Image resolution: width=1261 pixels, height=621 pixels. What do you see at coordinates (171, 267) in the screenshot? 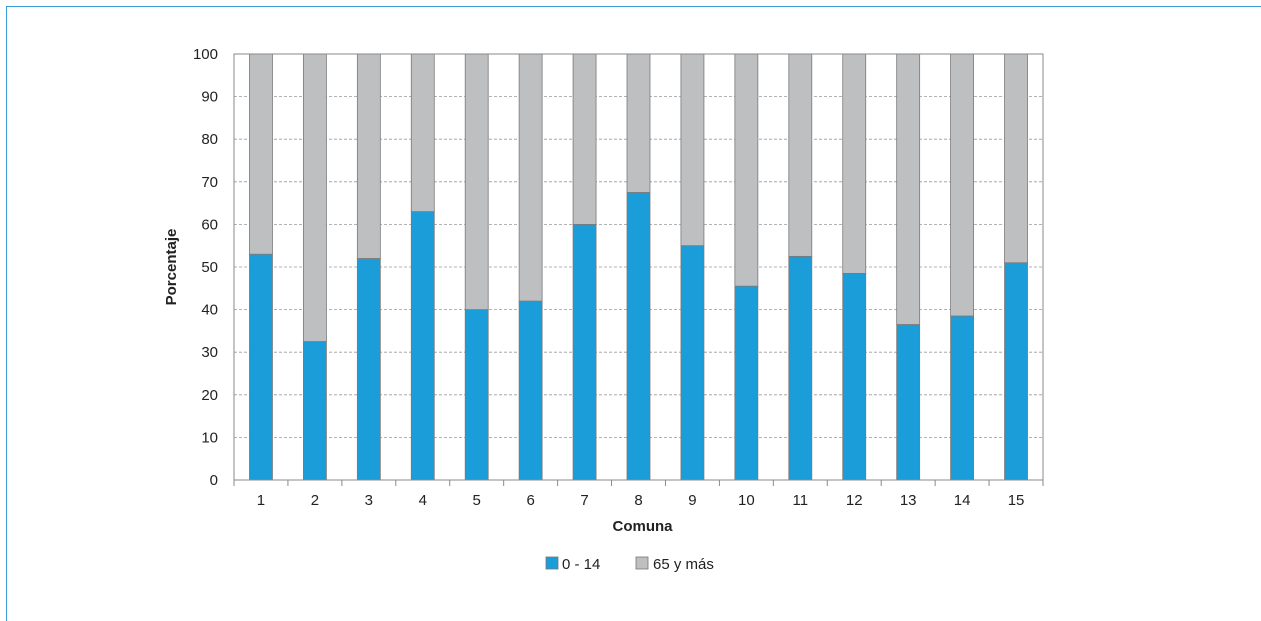
I see `y-axis-title: Porcentaje` at bounding box center [171, 267].